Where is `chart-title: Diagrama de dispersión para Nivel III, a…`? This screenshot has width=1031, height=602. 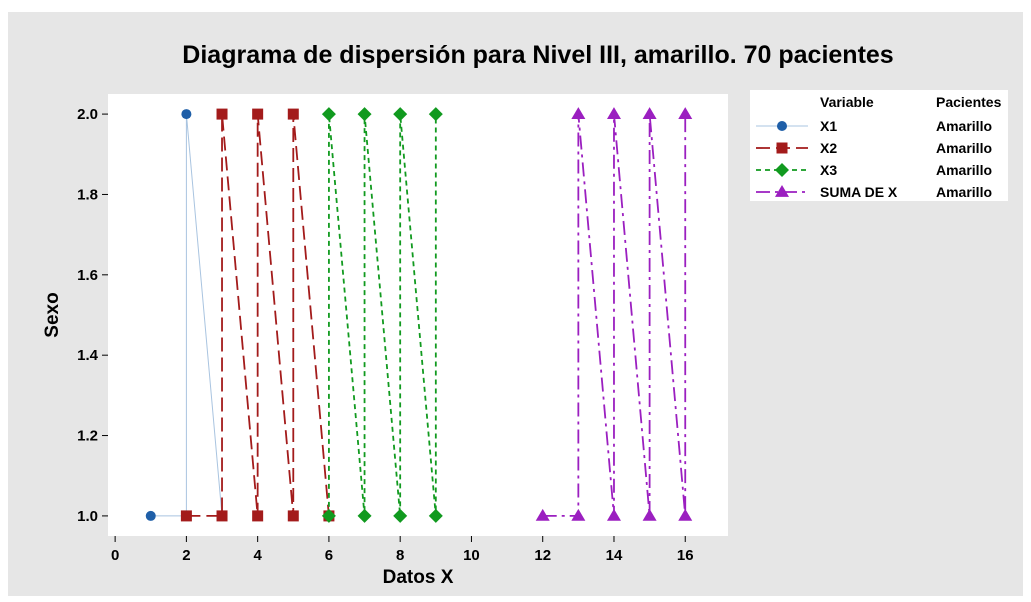
chart-title: Diagrama de dispersión para Nivel III, a… is located at coordinates (537, 55).